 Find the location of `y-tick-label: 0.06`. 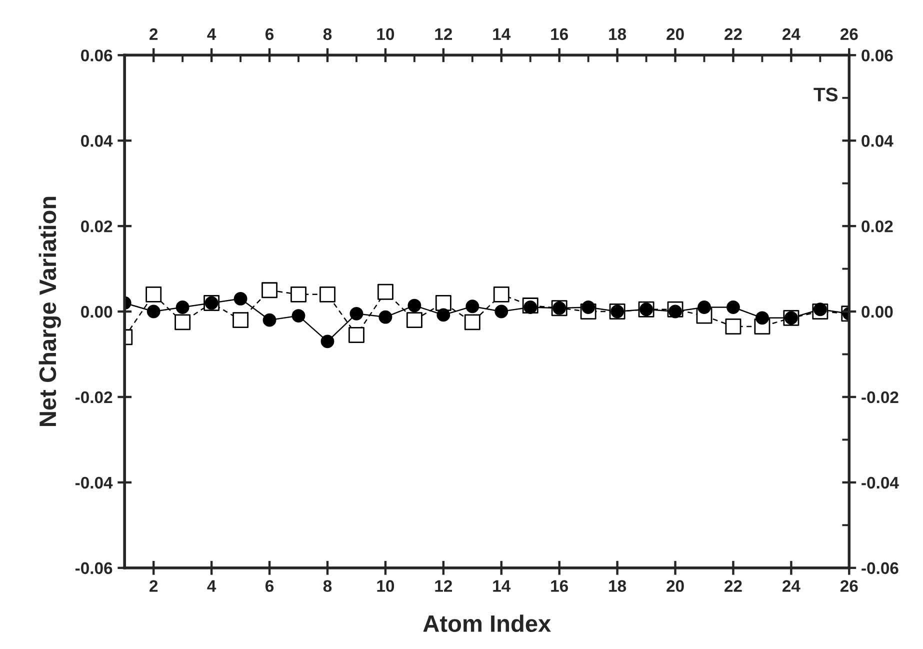

y-tick-label: 0.06 is located at coordinates (96, 56).